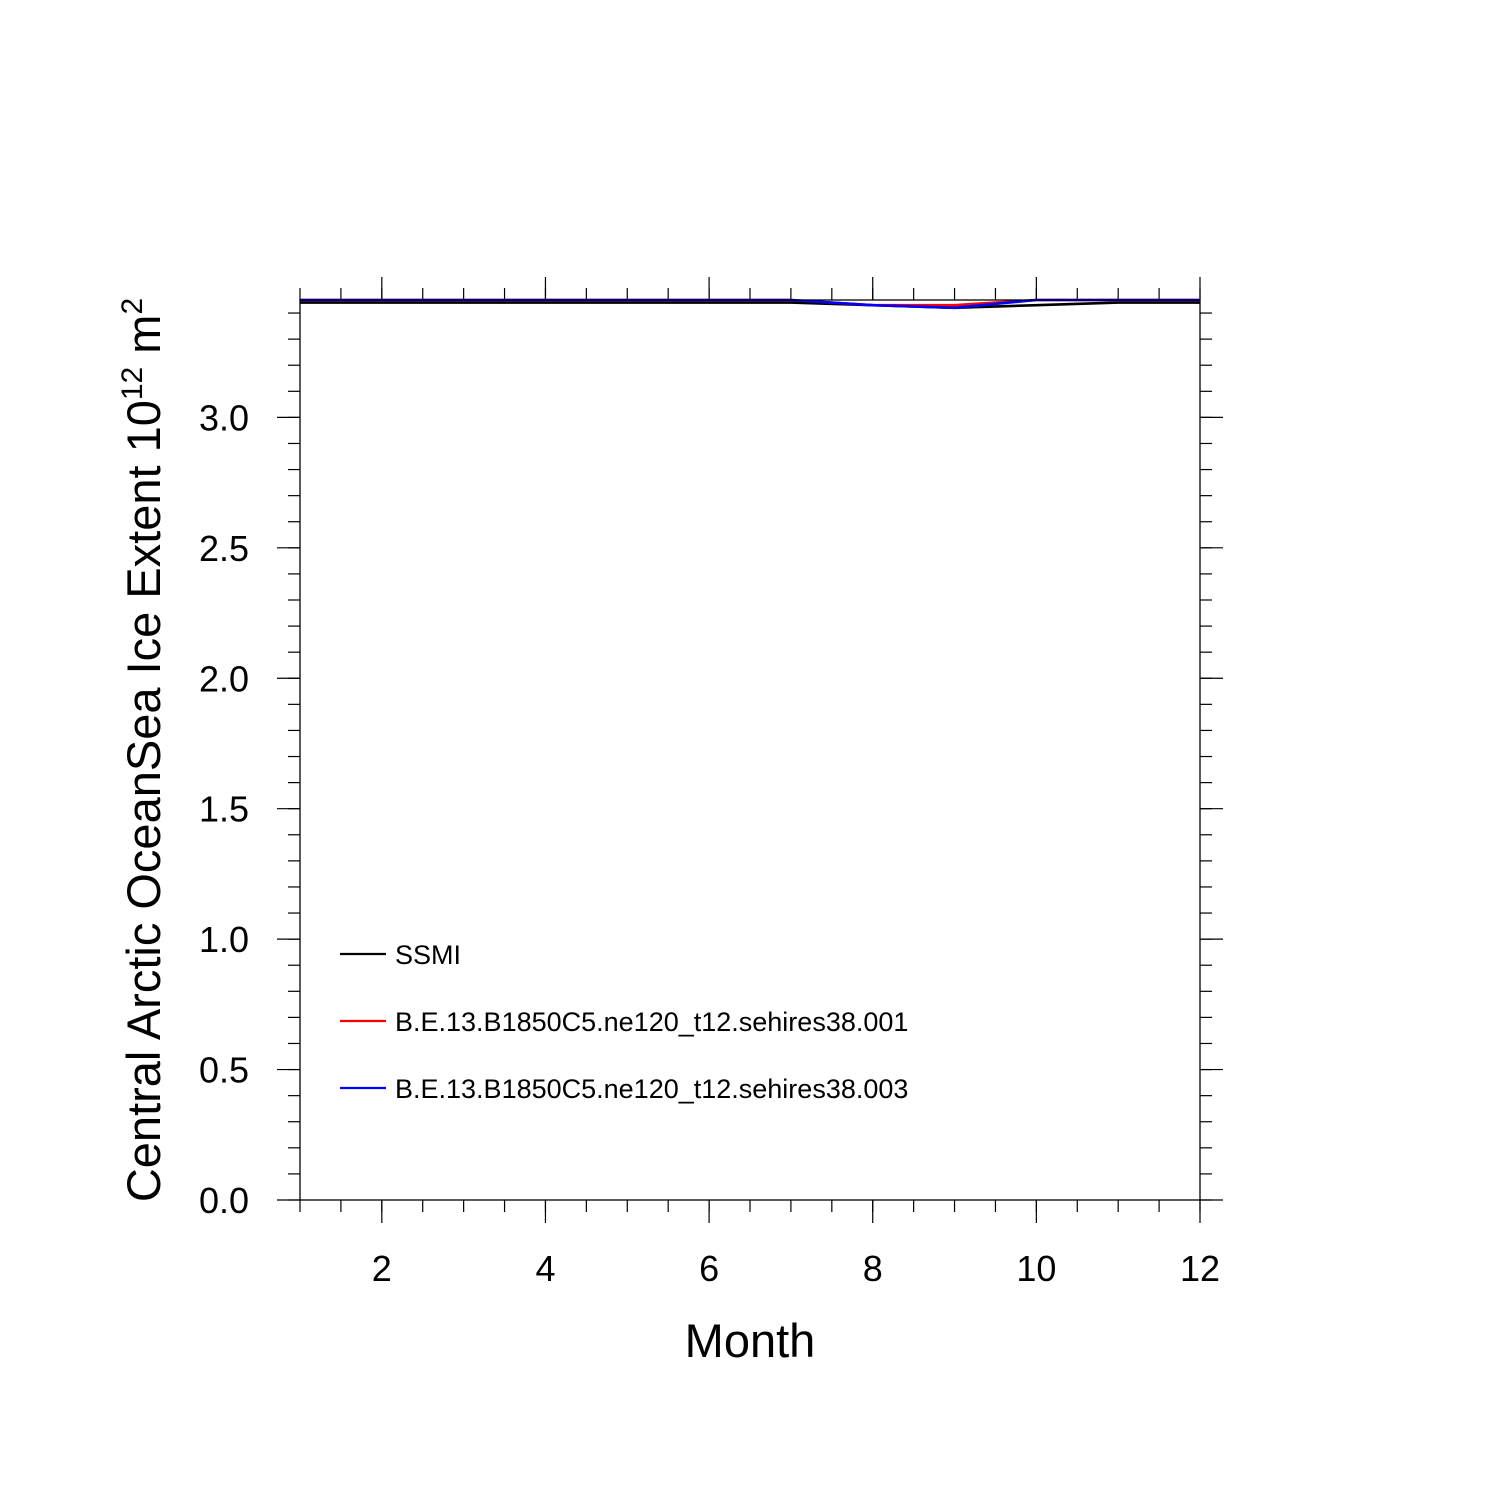  What do you see at coordinates (132, 306) in the screenshot?
I see `y-axis-title-unit-exponent: 2` at bounding box center [132, 306].